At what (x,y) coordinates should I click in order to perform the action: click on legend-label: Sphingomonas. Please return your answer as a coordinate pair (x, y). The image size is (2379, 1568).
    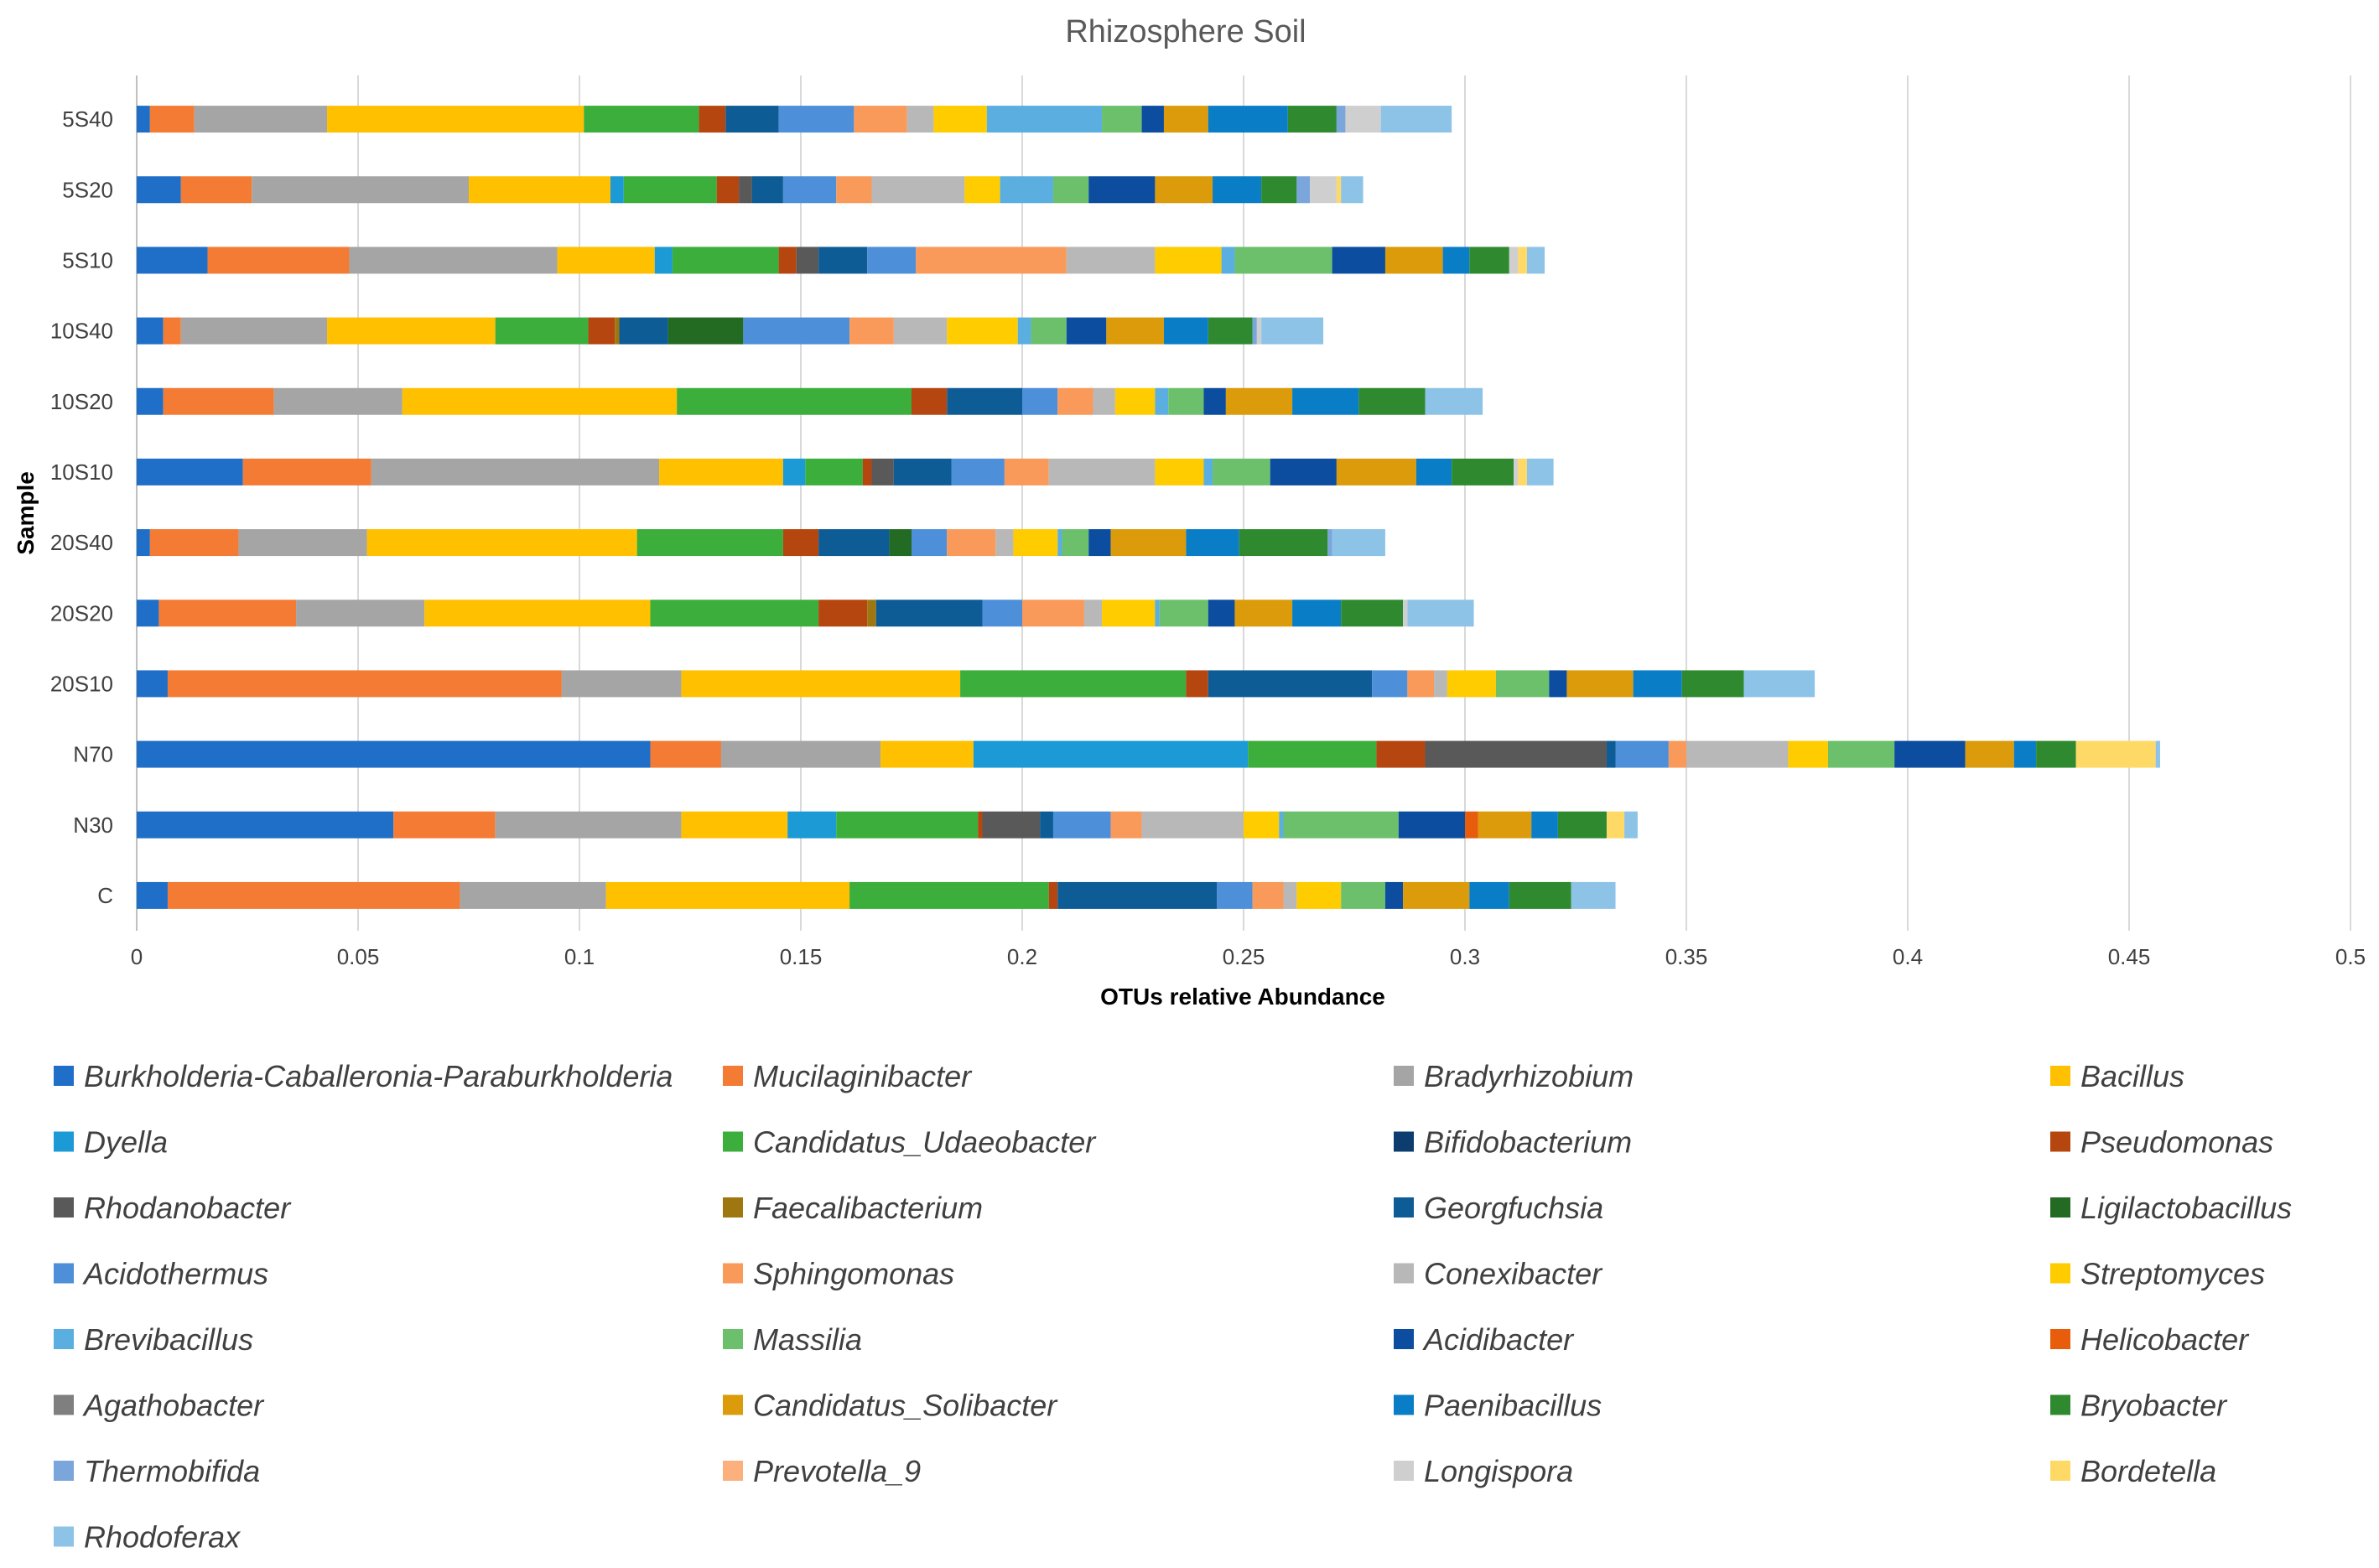
    Looking at the image, I should click on (853, 1274).